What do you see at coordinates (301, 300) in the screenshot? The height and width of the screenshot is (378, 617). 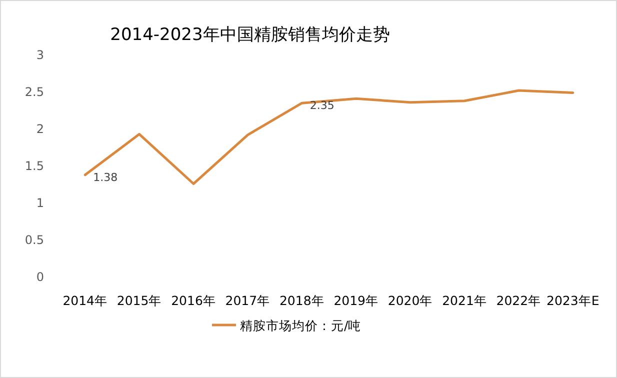 I see `x-tick-label: 2018年` at bounding box center [301, 300].